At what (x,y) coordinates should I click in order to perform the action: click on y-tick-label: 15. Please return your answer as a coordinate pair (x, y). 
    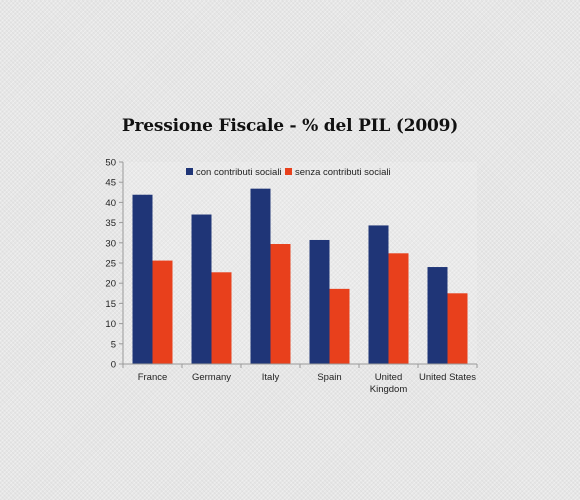
    Looking at the image, I should click on (110, 304).